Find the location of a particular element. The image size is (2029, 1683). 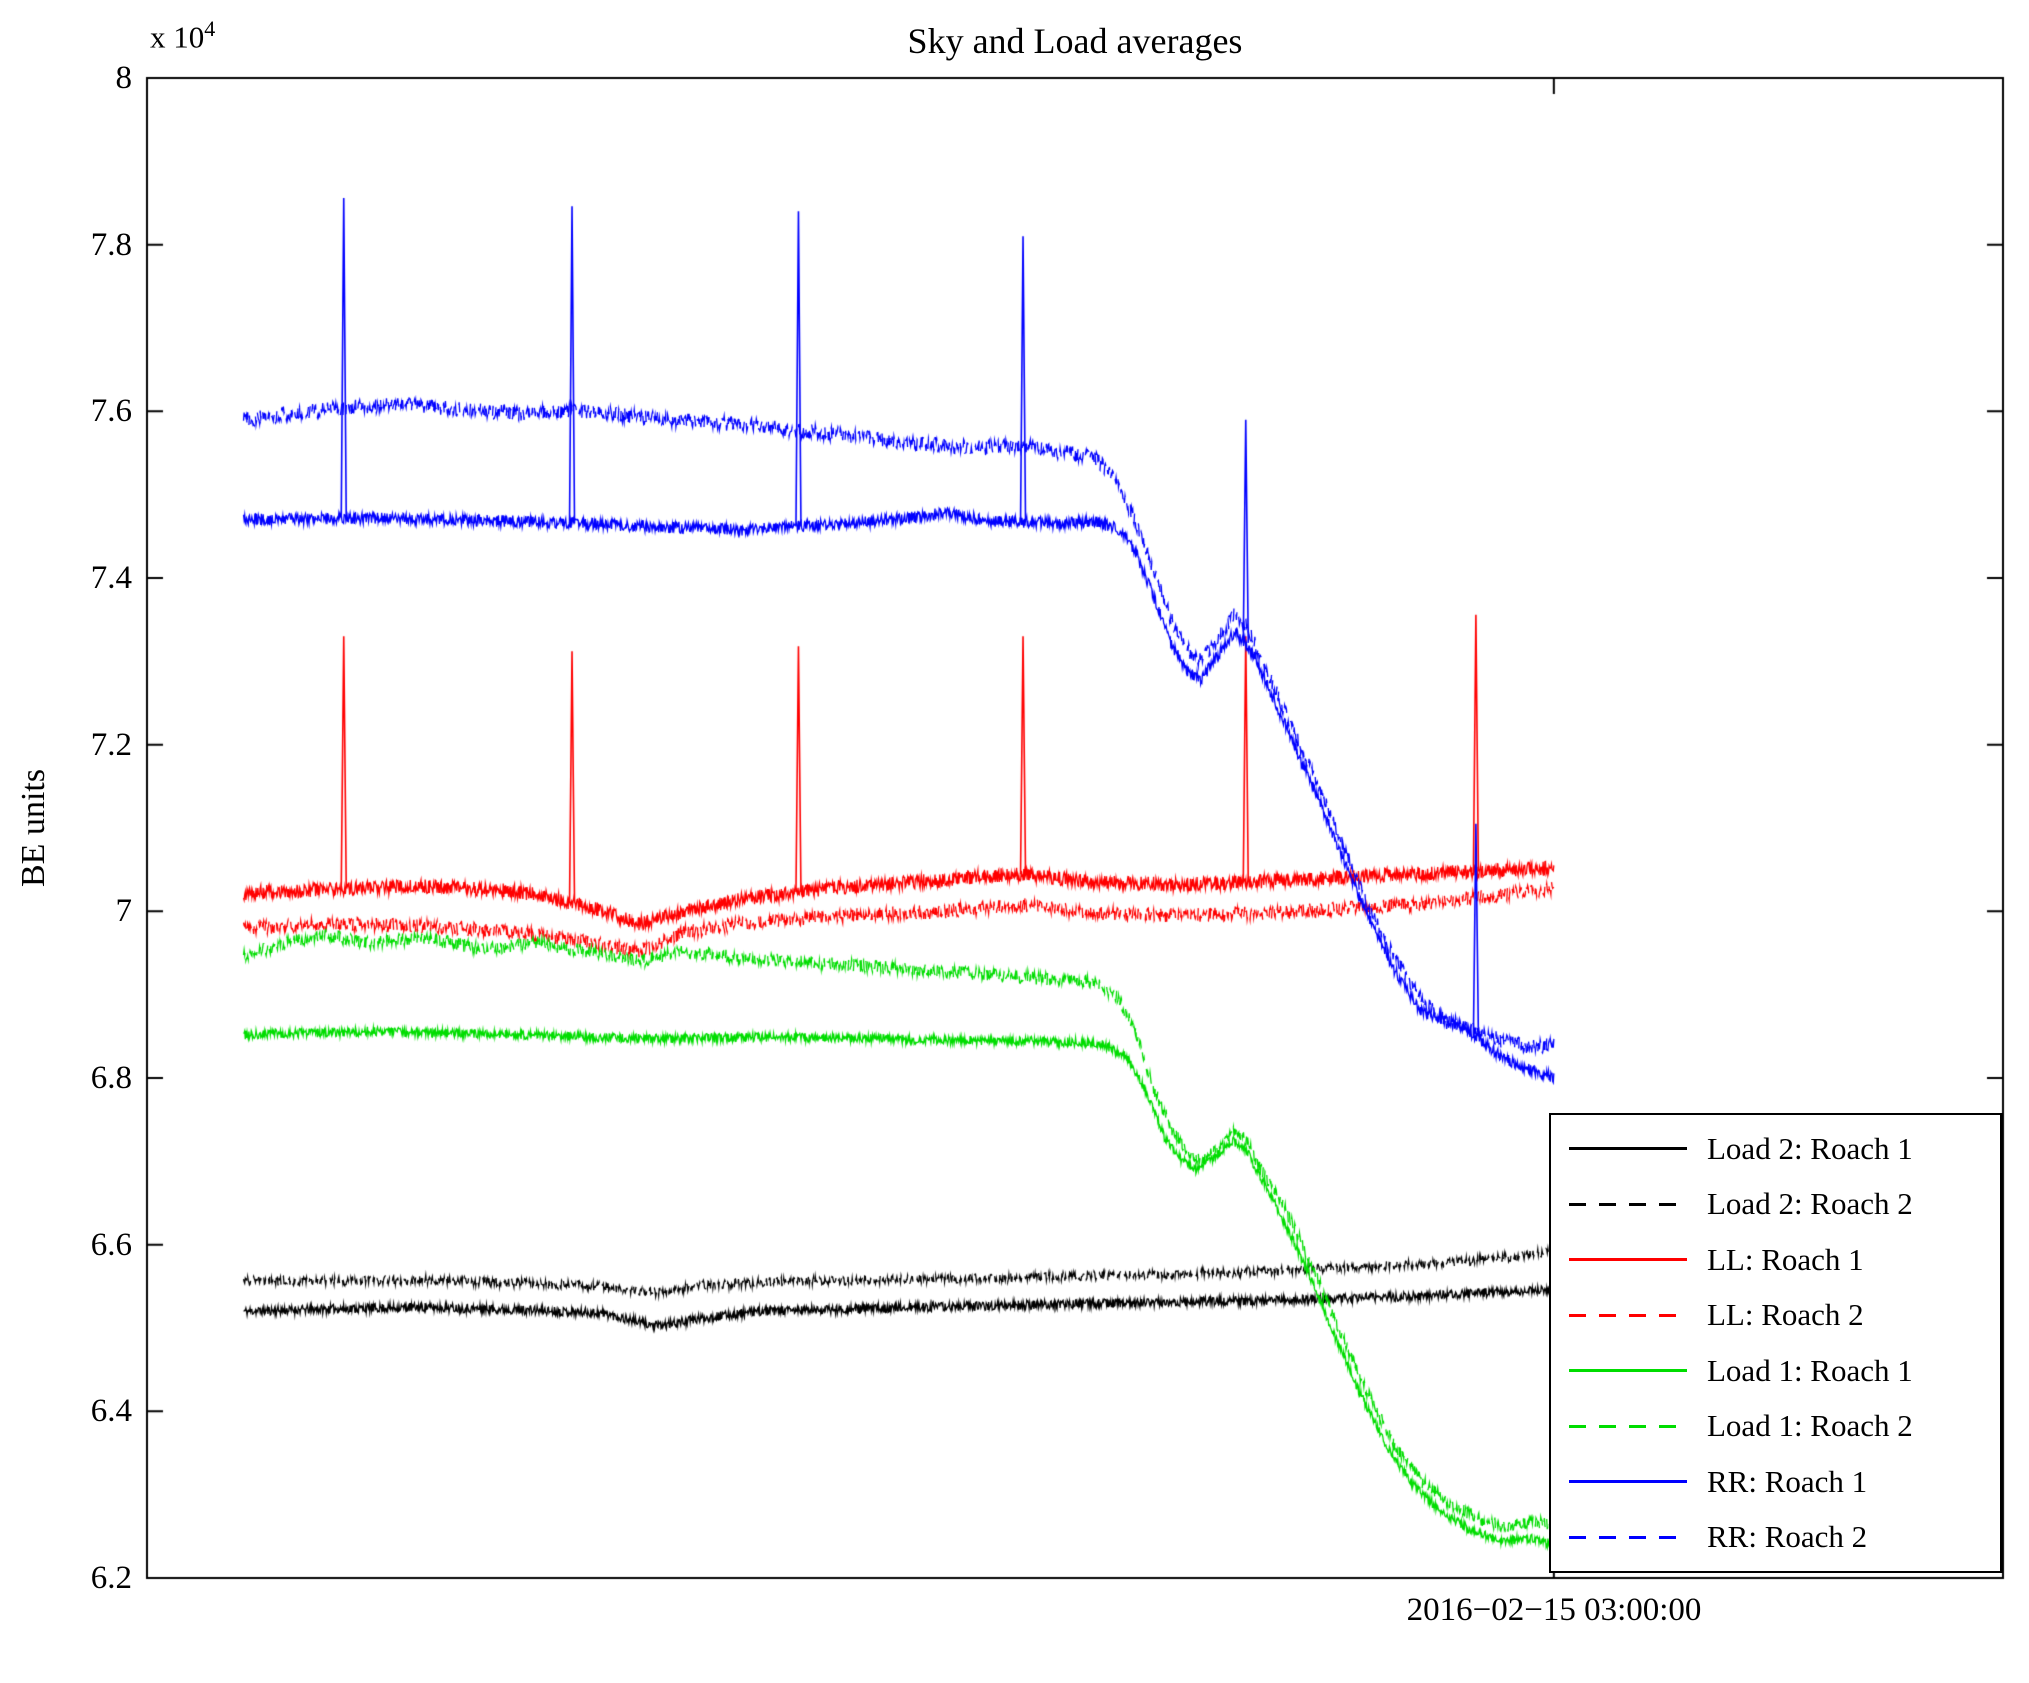

y-tick-label: 6.6 is located at coordinates (111, 1244).